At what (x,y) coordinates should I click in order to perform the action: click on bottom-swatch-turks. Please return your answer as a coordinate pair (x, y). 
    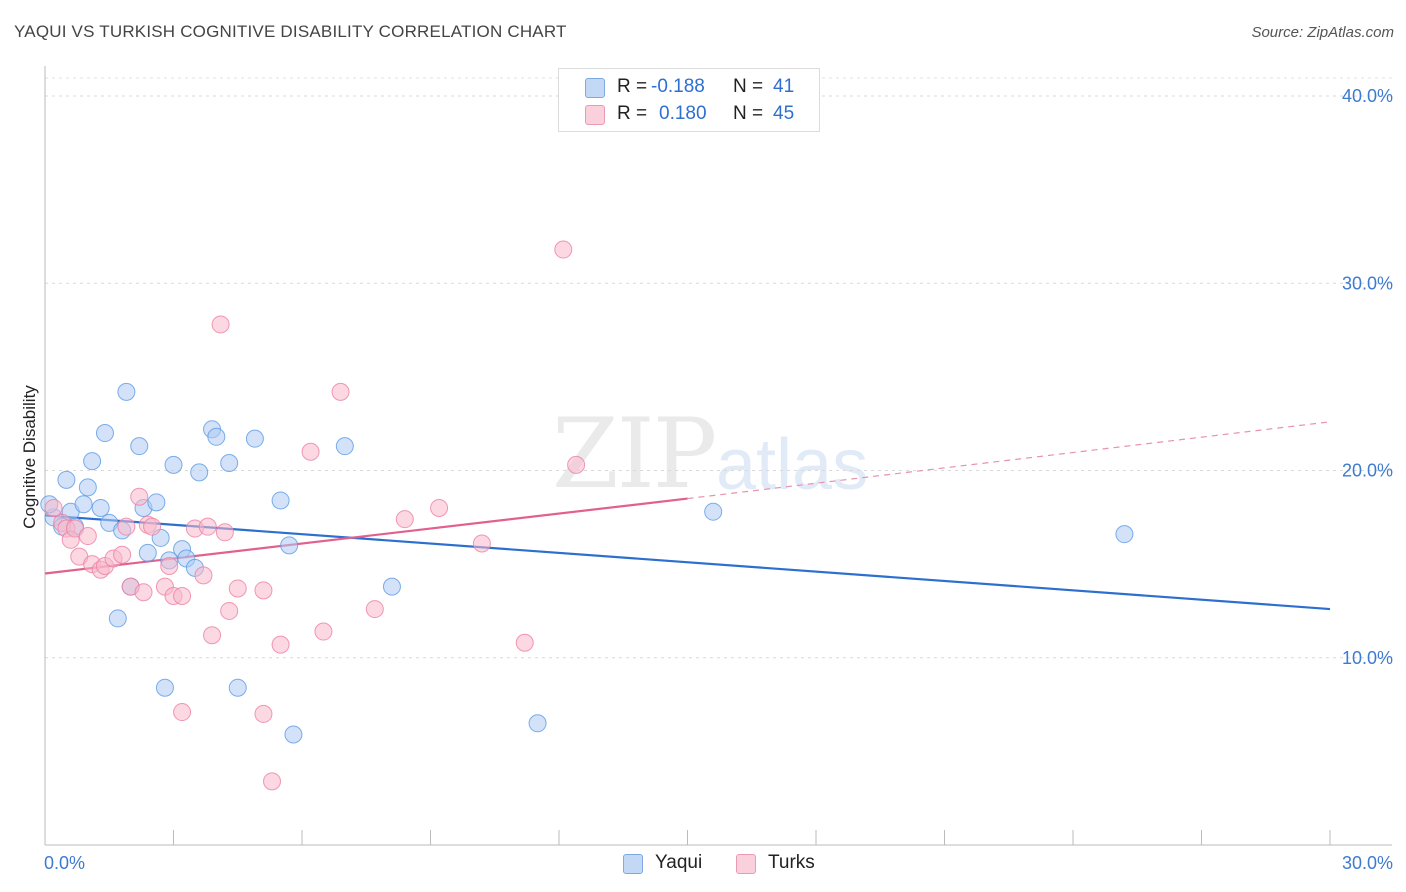
    Looking at the image, I should click on (746, 864).